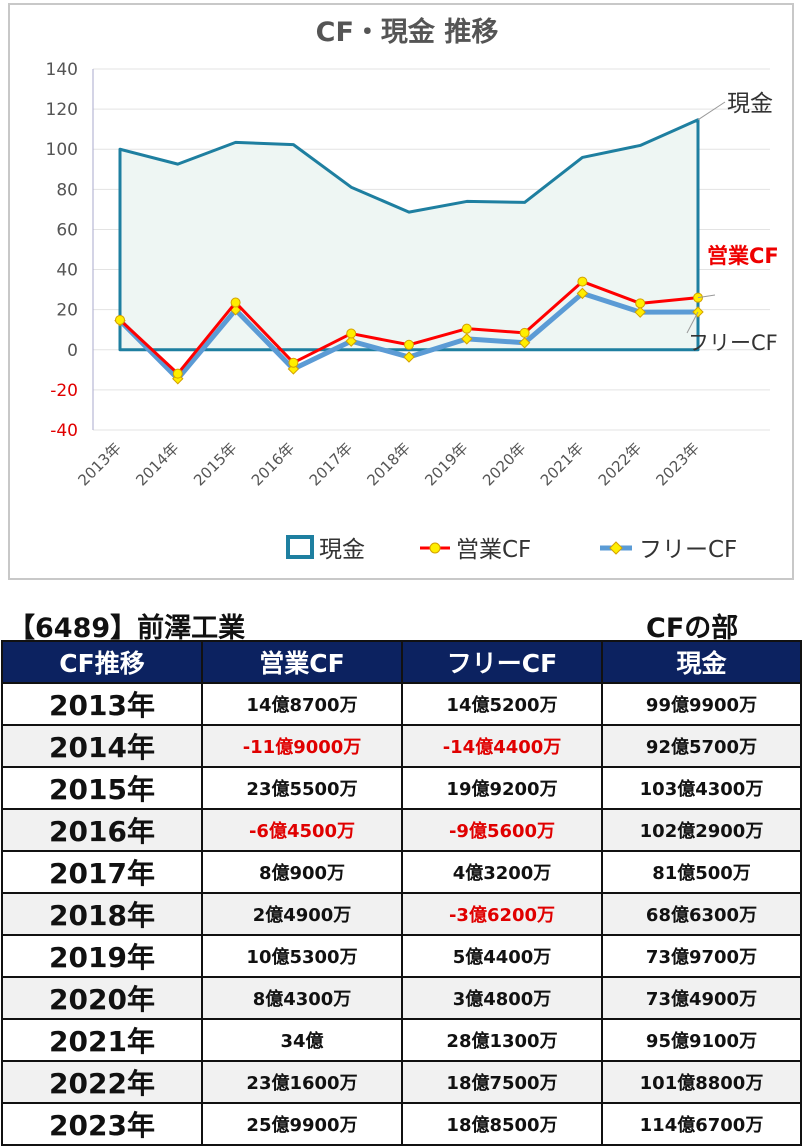 This screenshot has width=803, height=1146. Describe the element at coordinates (435, 548) in the screenshot. I see `legend-marker-operating-cf` at that location.